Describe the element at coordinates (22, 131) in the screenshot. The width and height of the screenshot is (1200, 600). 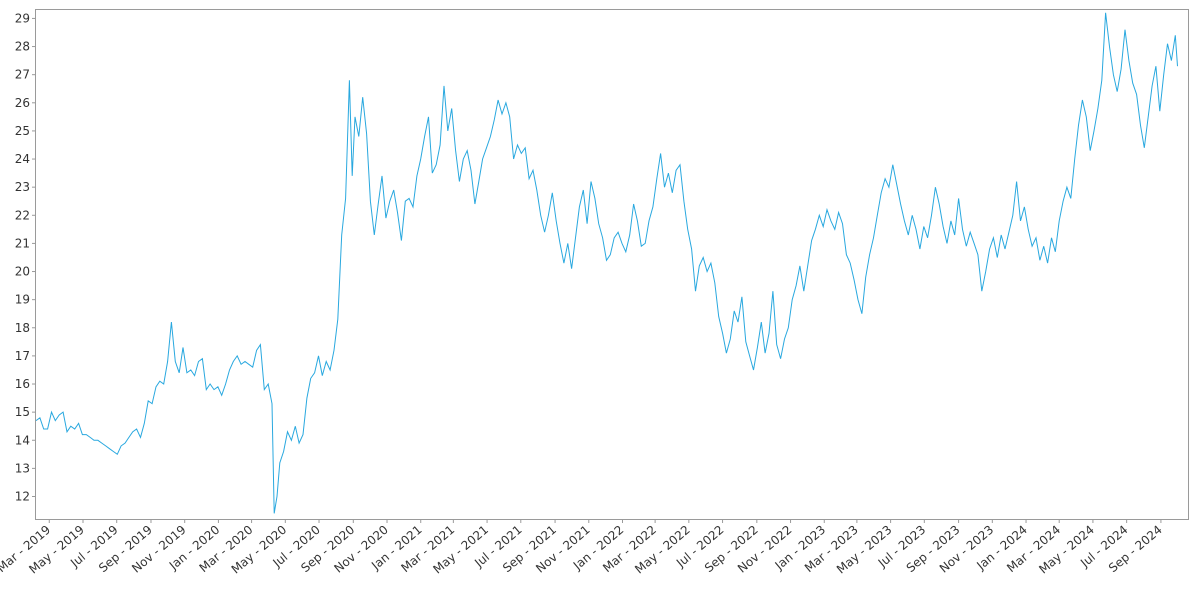
I see `y-tick-label: 25` at that location.